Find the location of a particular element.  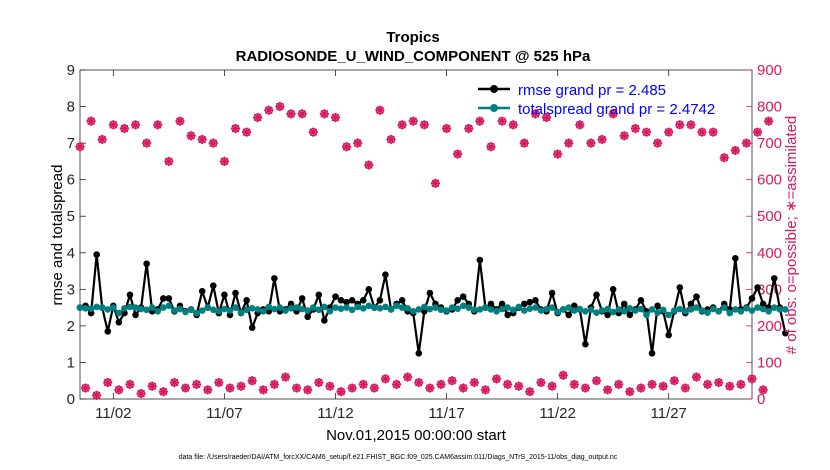

y-tick-label-right: 0 is located at coordinates (761, 399).